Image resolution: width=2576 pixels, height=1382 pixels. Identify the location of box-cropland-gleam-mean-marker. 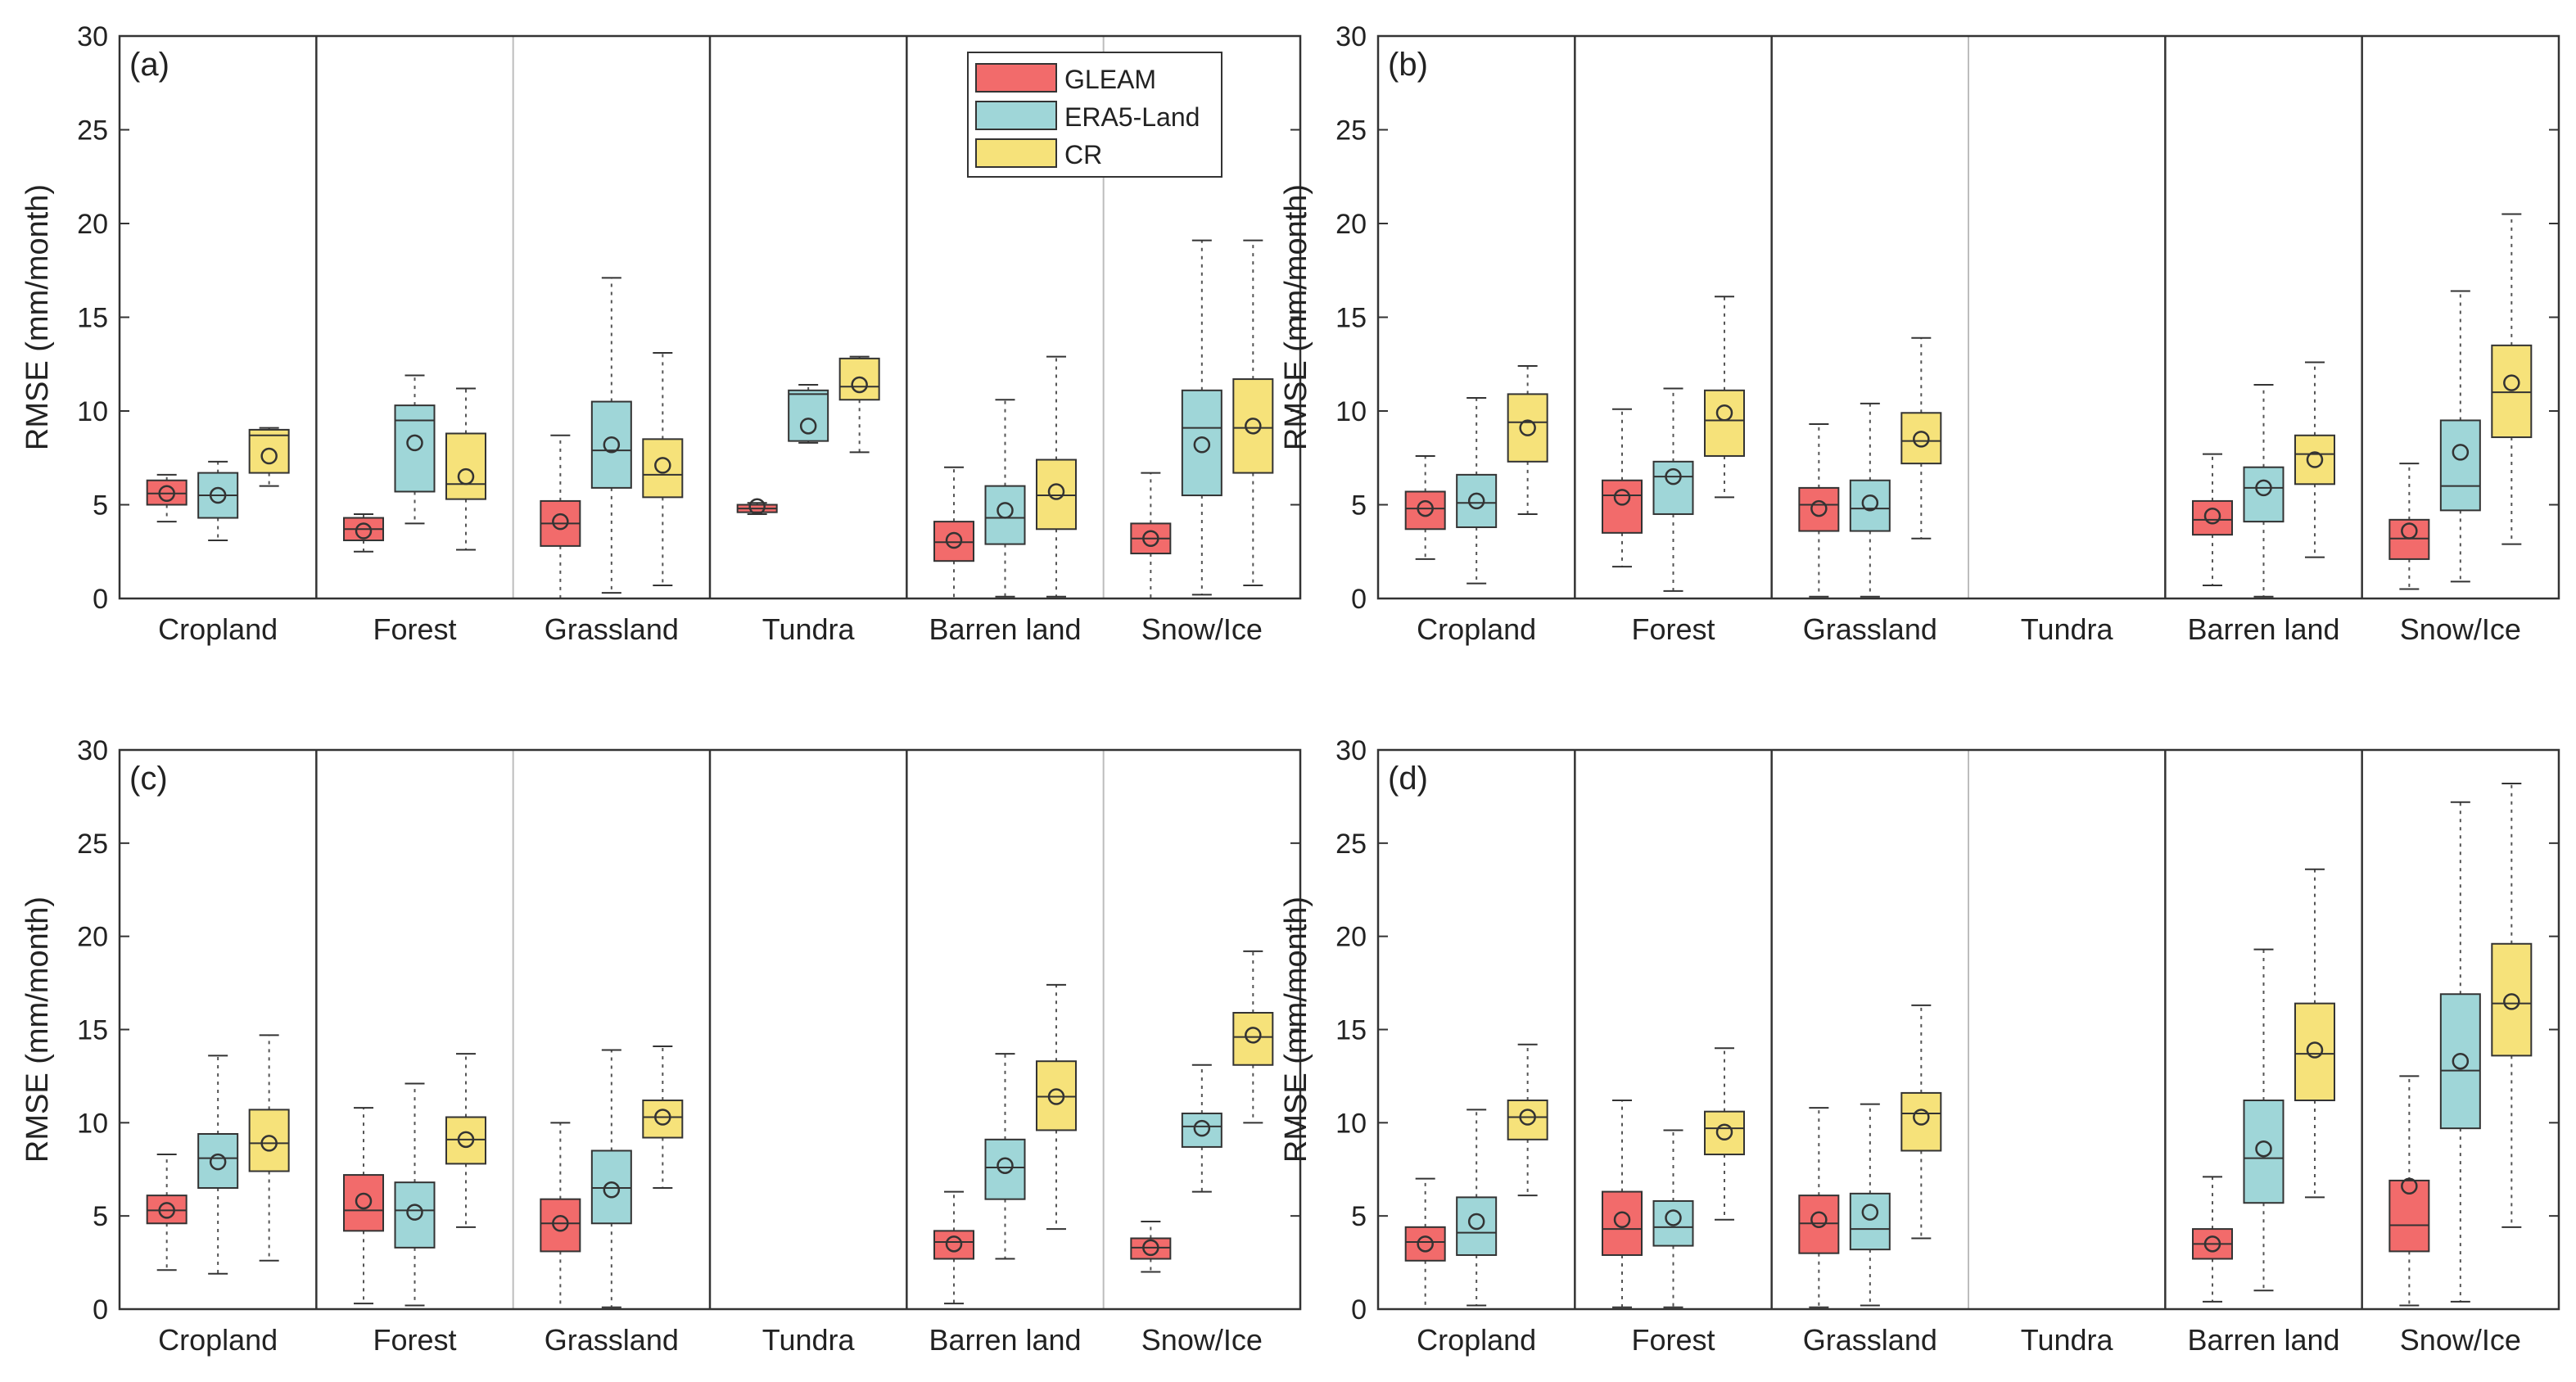
(166, 494).